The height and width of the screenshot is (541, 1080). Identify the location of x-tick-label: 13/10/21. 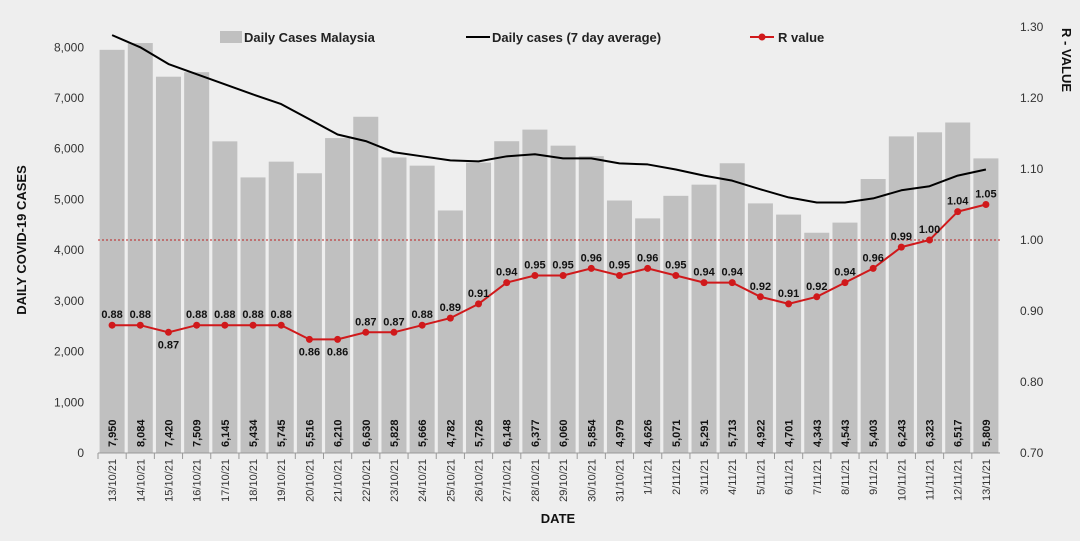
(113, 480).